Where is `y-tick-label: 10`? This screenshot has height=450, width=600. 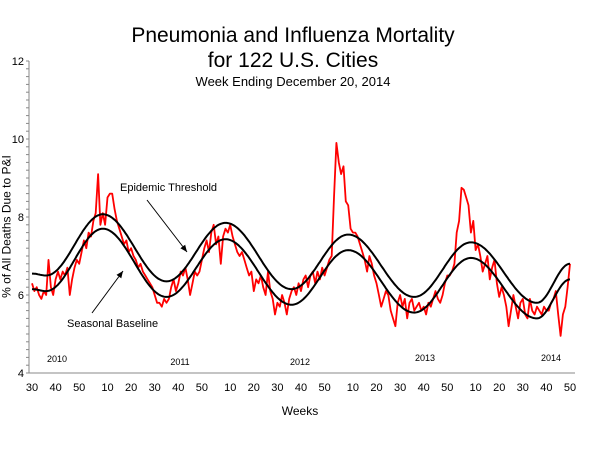
y-tick-label: 10 is located at coordinates (18, 140).